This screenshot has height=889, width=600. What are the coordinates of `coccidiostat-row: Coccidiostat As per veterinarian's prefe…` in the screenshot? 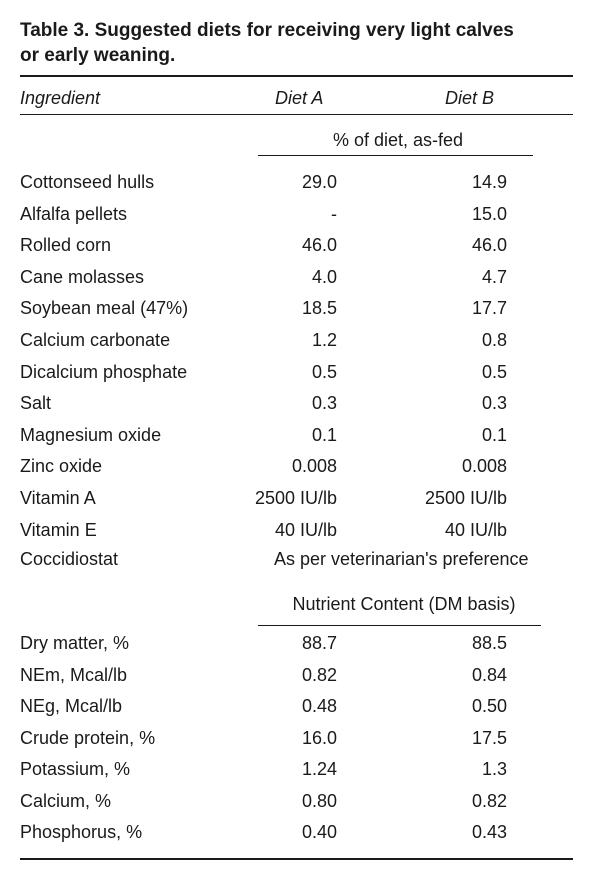 It's located at (300, 563).